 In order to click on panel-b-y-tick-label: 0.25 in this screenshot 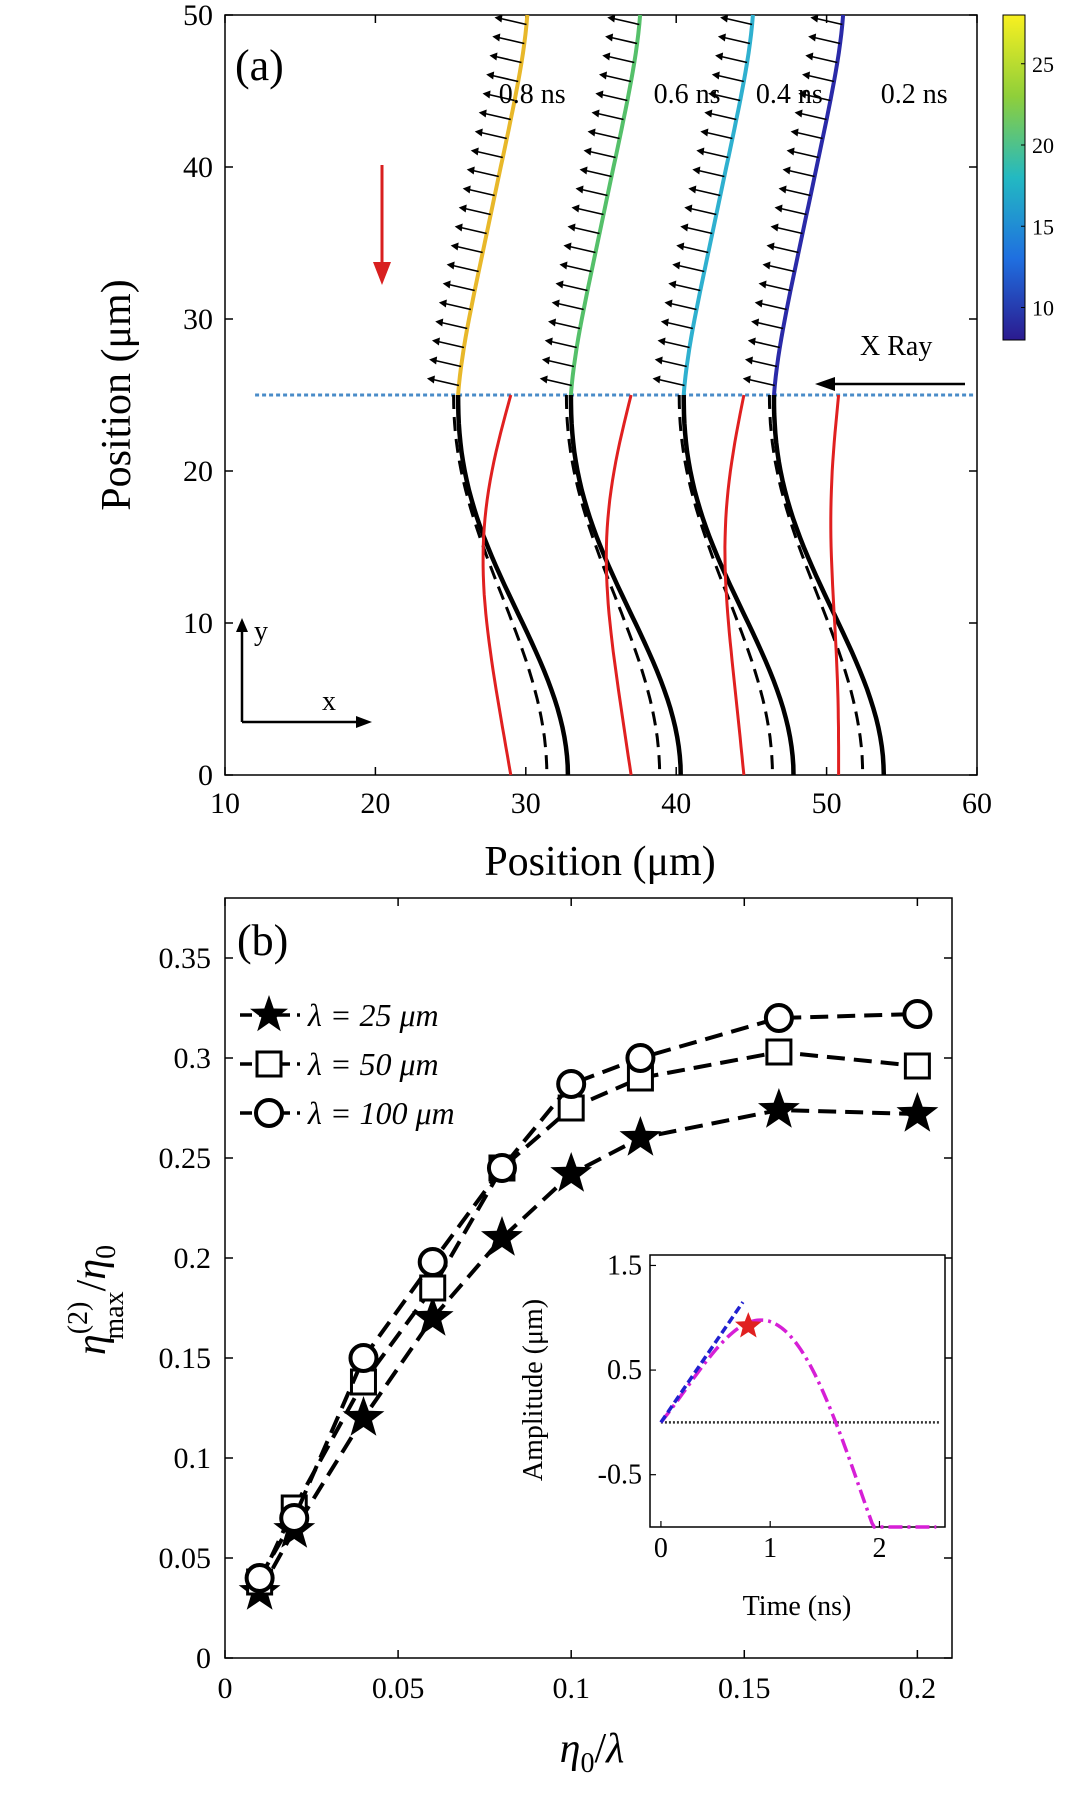, I will do `click(185, 1158)`.